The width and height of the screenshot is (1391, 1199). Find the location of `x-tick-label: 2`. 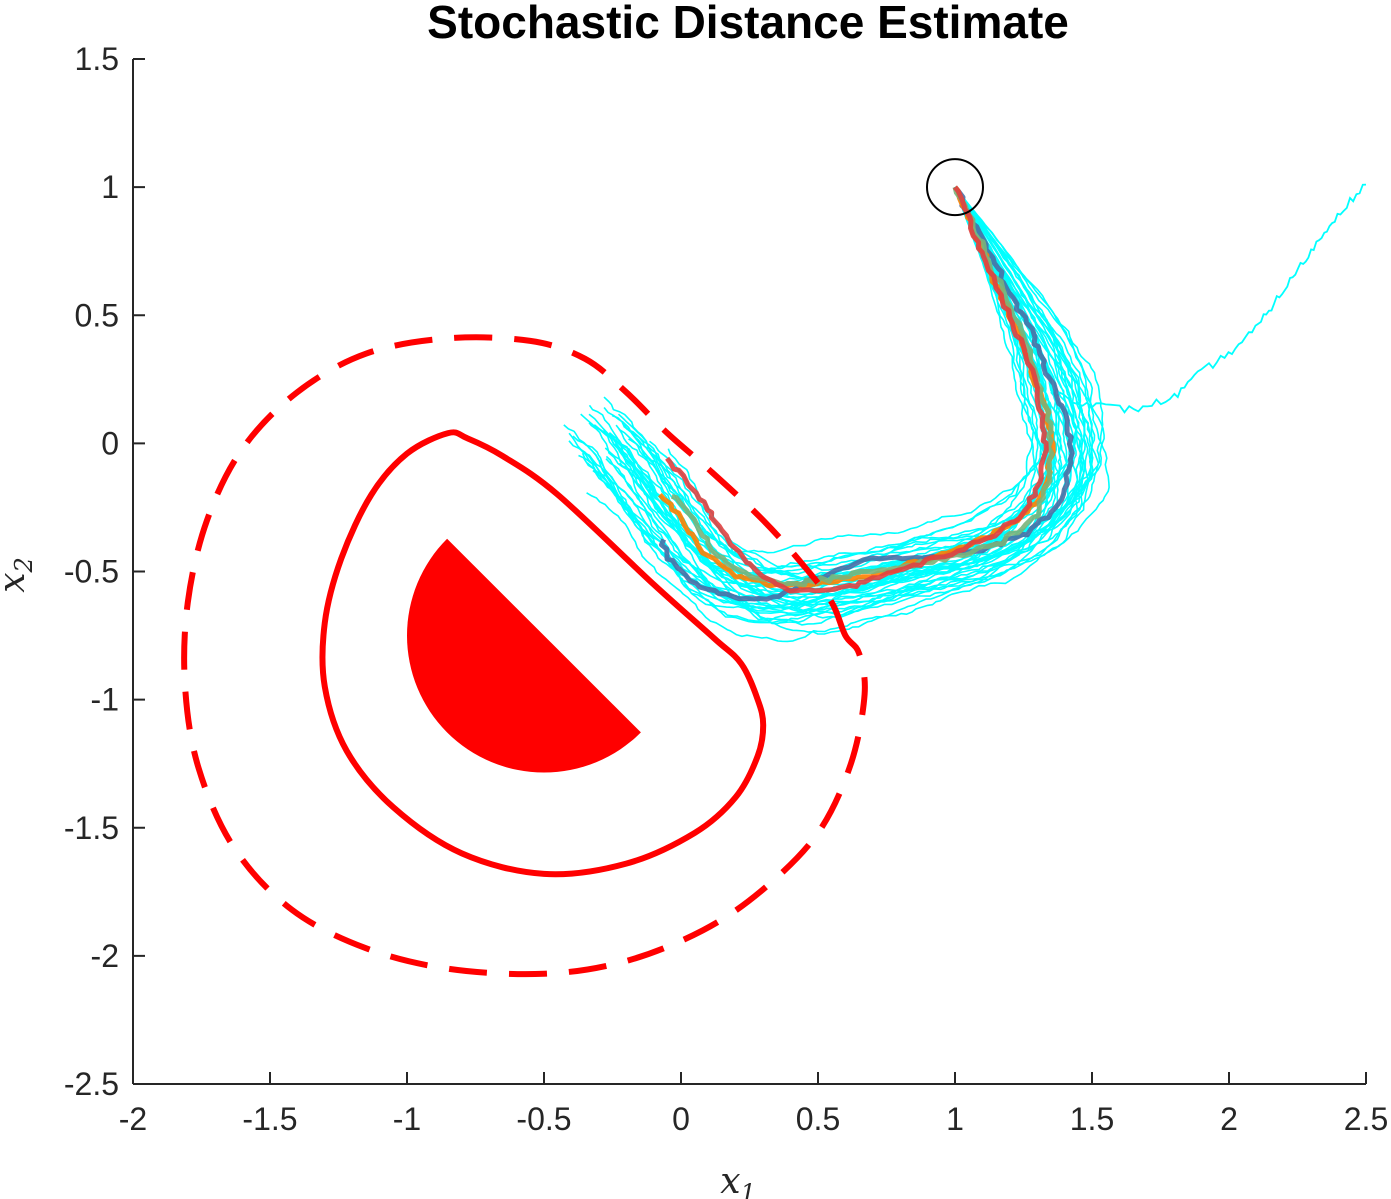

x-tick-label: 2 is located at coordinates (1229, 1119).